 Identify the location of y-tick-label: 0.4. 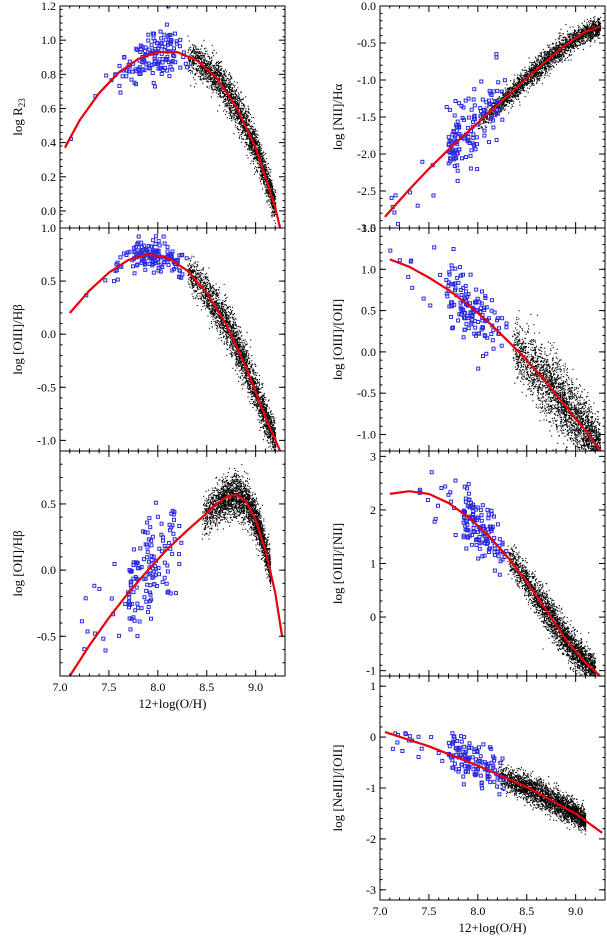
(48, 143).